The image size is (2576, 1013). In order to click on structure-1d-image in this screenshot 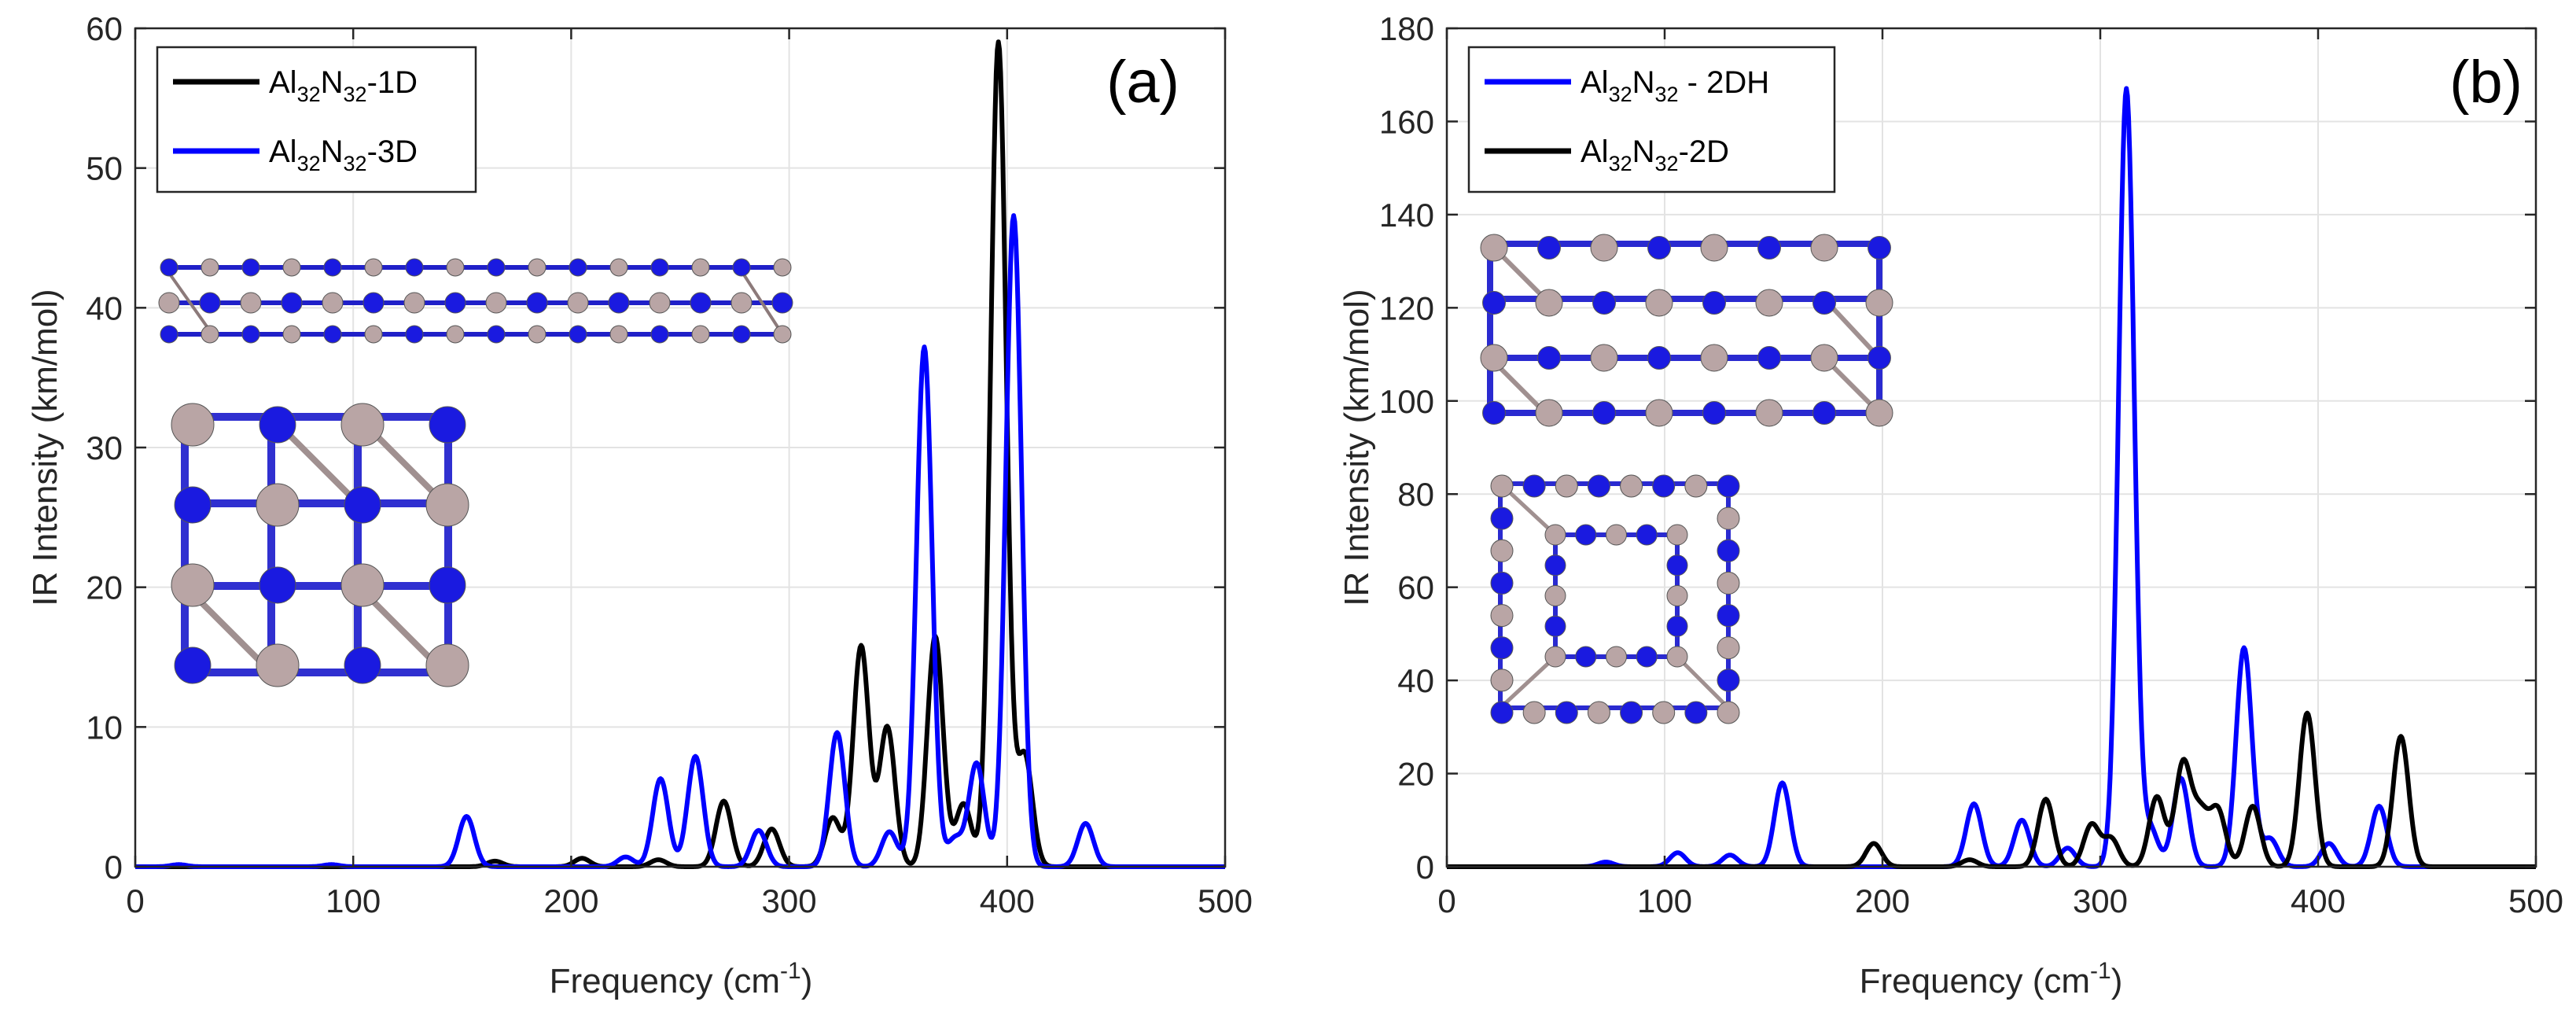, I will do `click(475, 301)`.